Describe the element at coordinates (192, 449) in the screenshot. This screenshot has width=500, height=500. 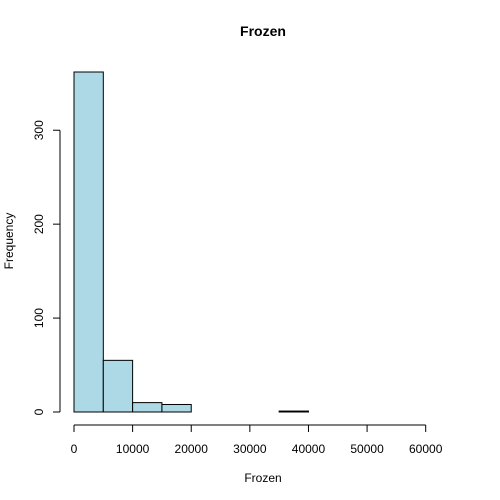
I see `x-tick-label-2: 20000` at that location.